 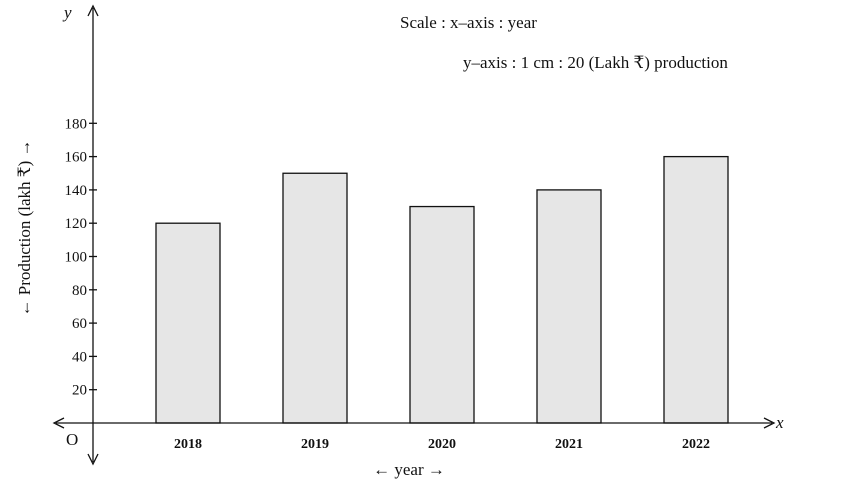 I want to click on x-axis-title-text: year, so click(x=409, y=469).